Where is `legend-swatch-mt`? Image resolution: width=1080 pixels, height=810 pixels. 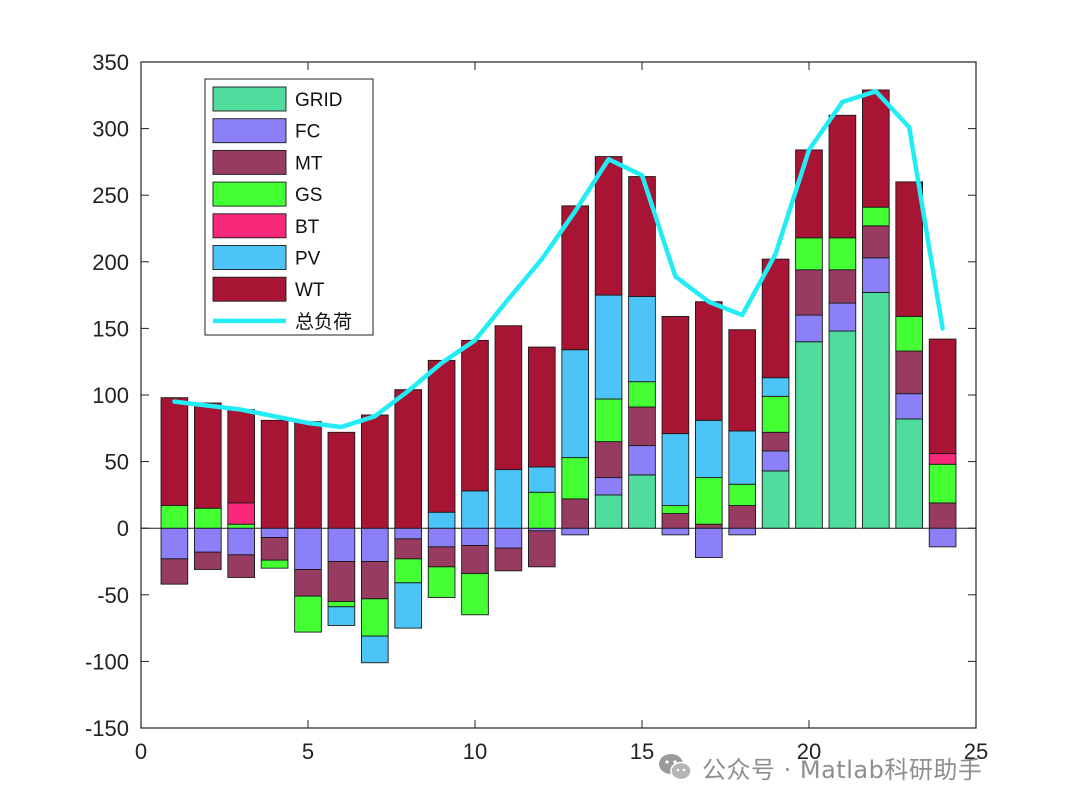
legend-swatch-mt is located at coordinates (249, 162).